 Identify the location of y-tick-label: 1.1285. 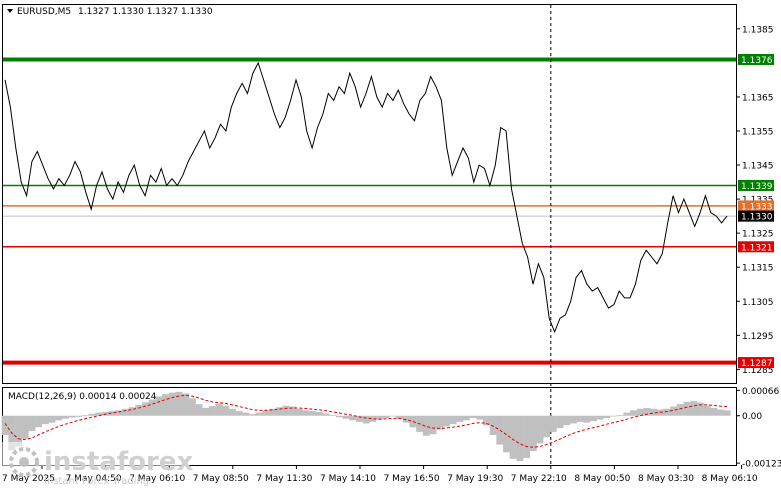
(758, 371).